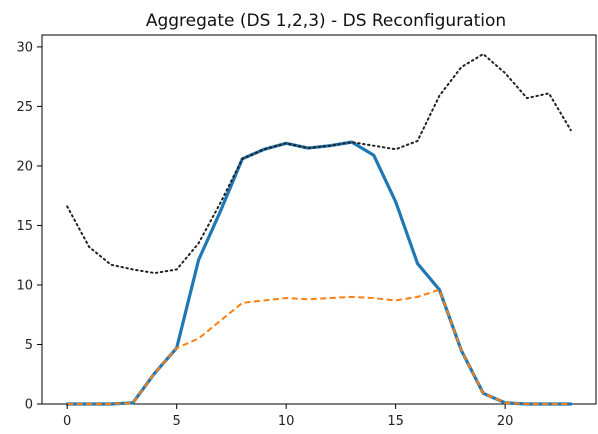 This screenshot has width=598, height=434. I want to click on x-tick-label: 10, so click(286, 421).